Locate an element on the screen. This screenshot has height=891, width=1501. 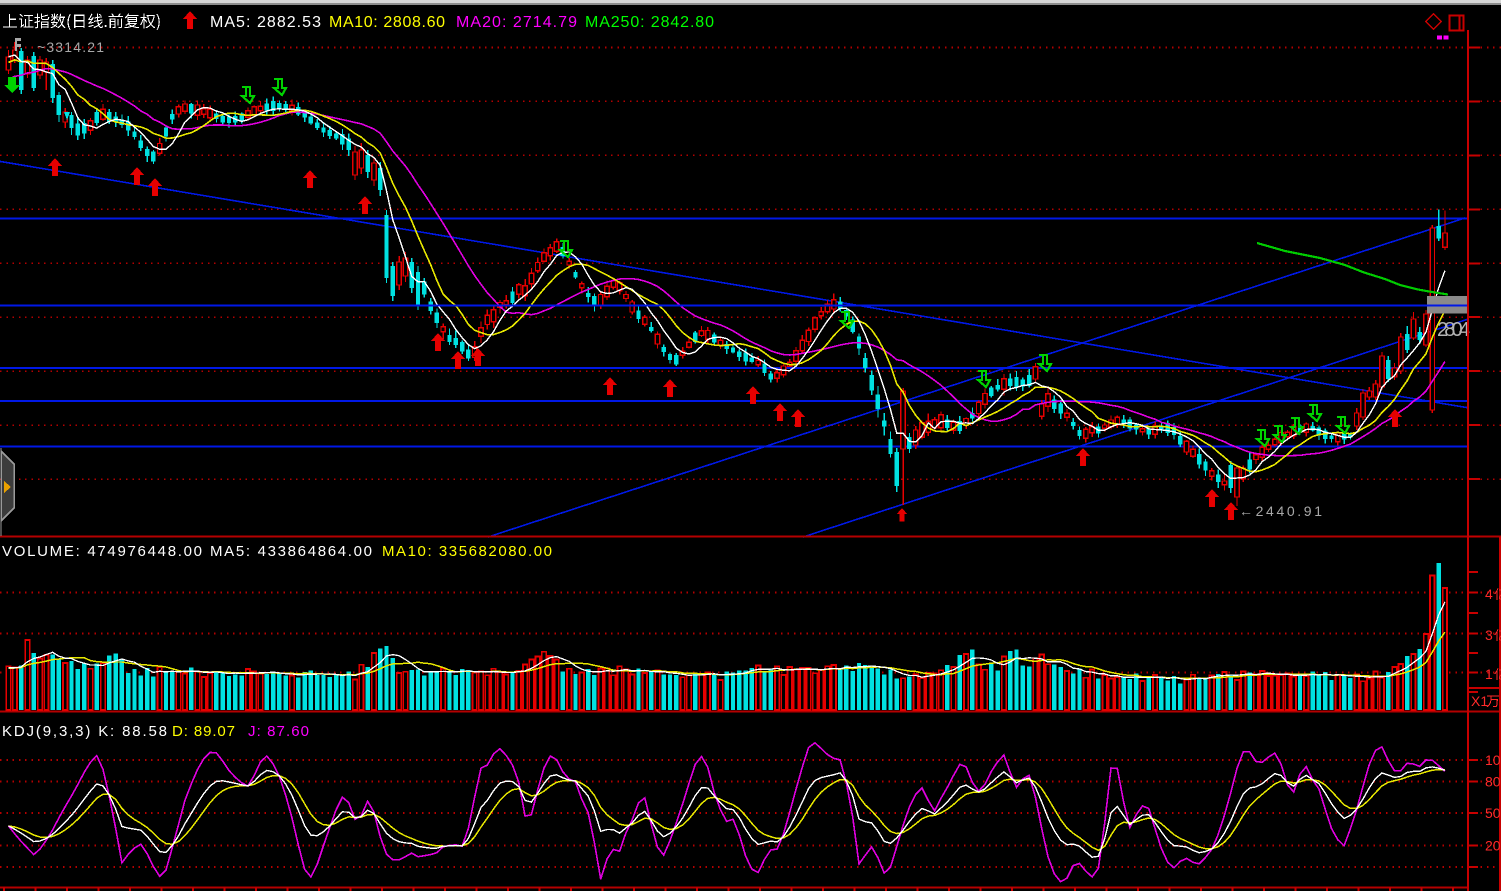
svg-text: VOLUME: 474976448.00 is located at coordinates (102, 551).